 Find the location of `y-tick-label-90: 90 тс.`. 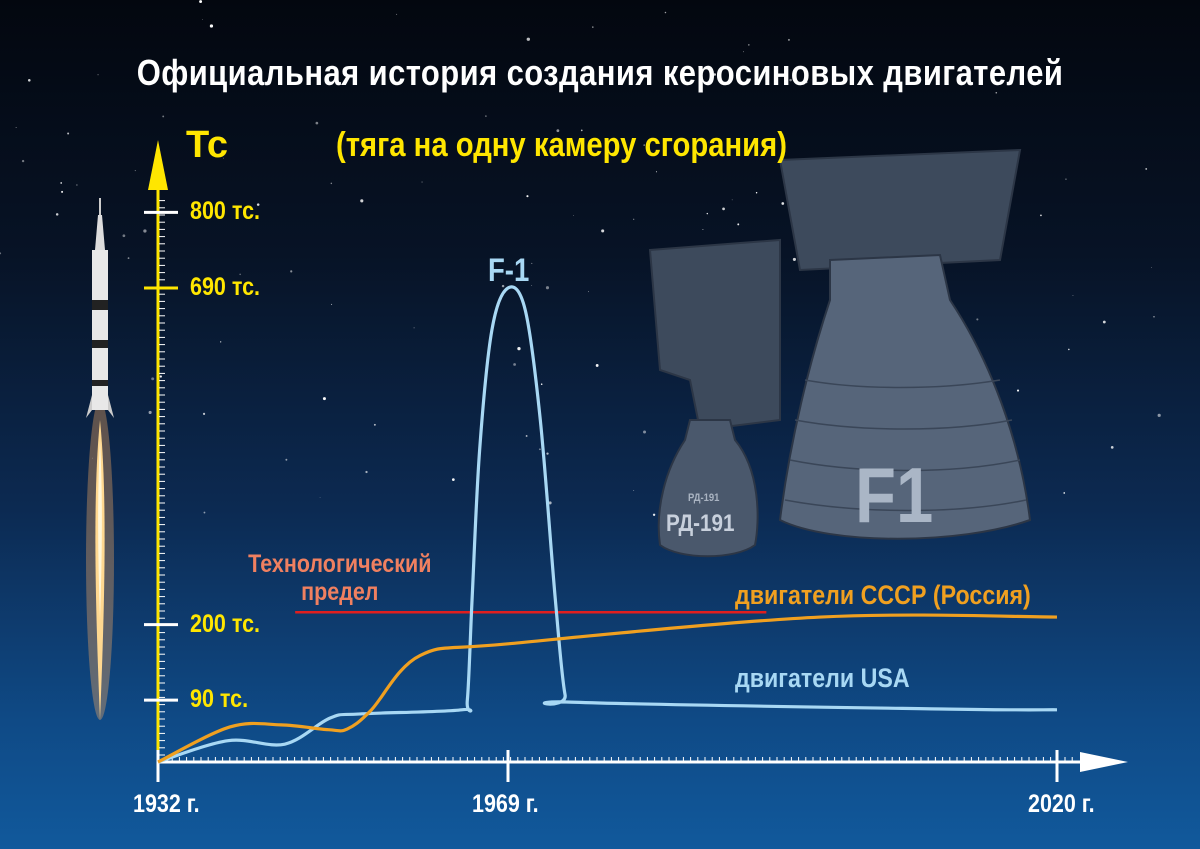

y-tick-label-90: 90 тс. is located at coordinates (219, 699).